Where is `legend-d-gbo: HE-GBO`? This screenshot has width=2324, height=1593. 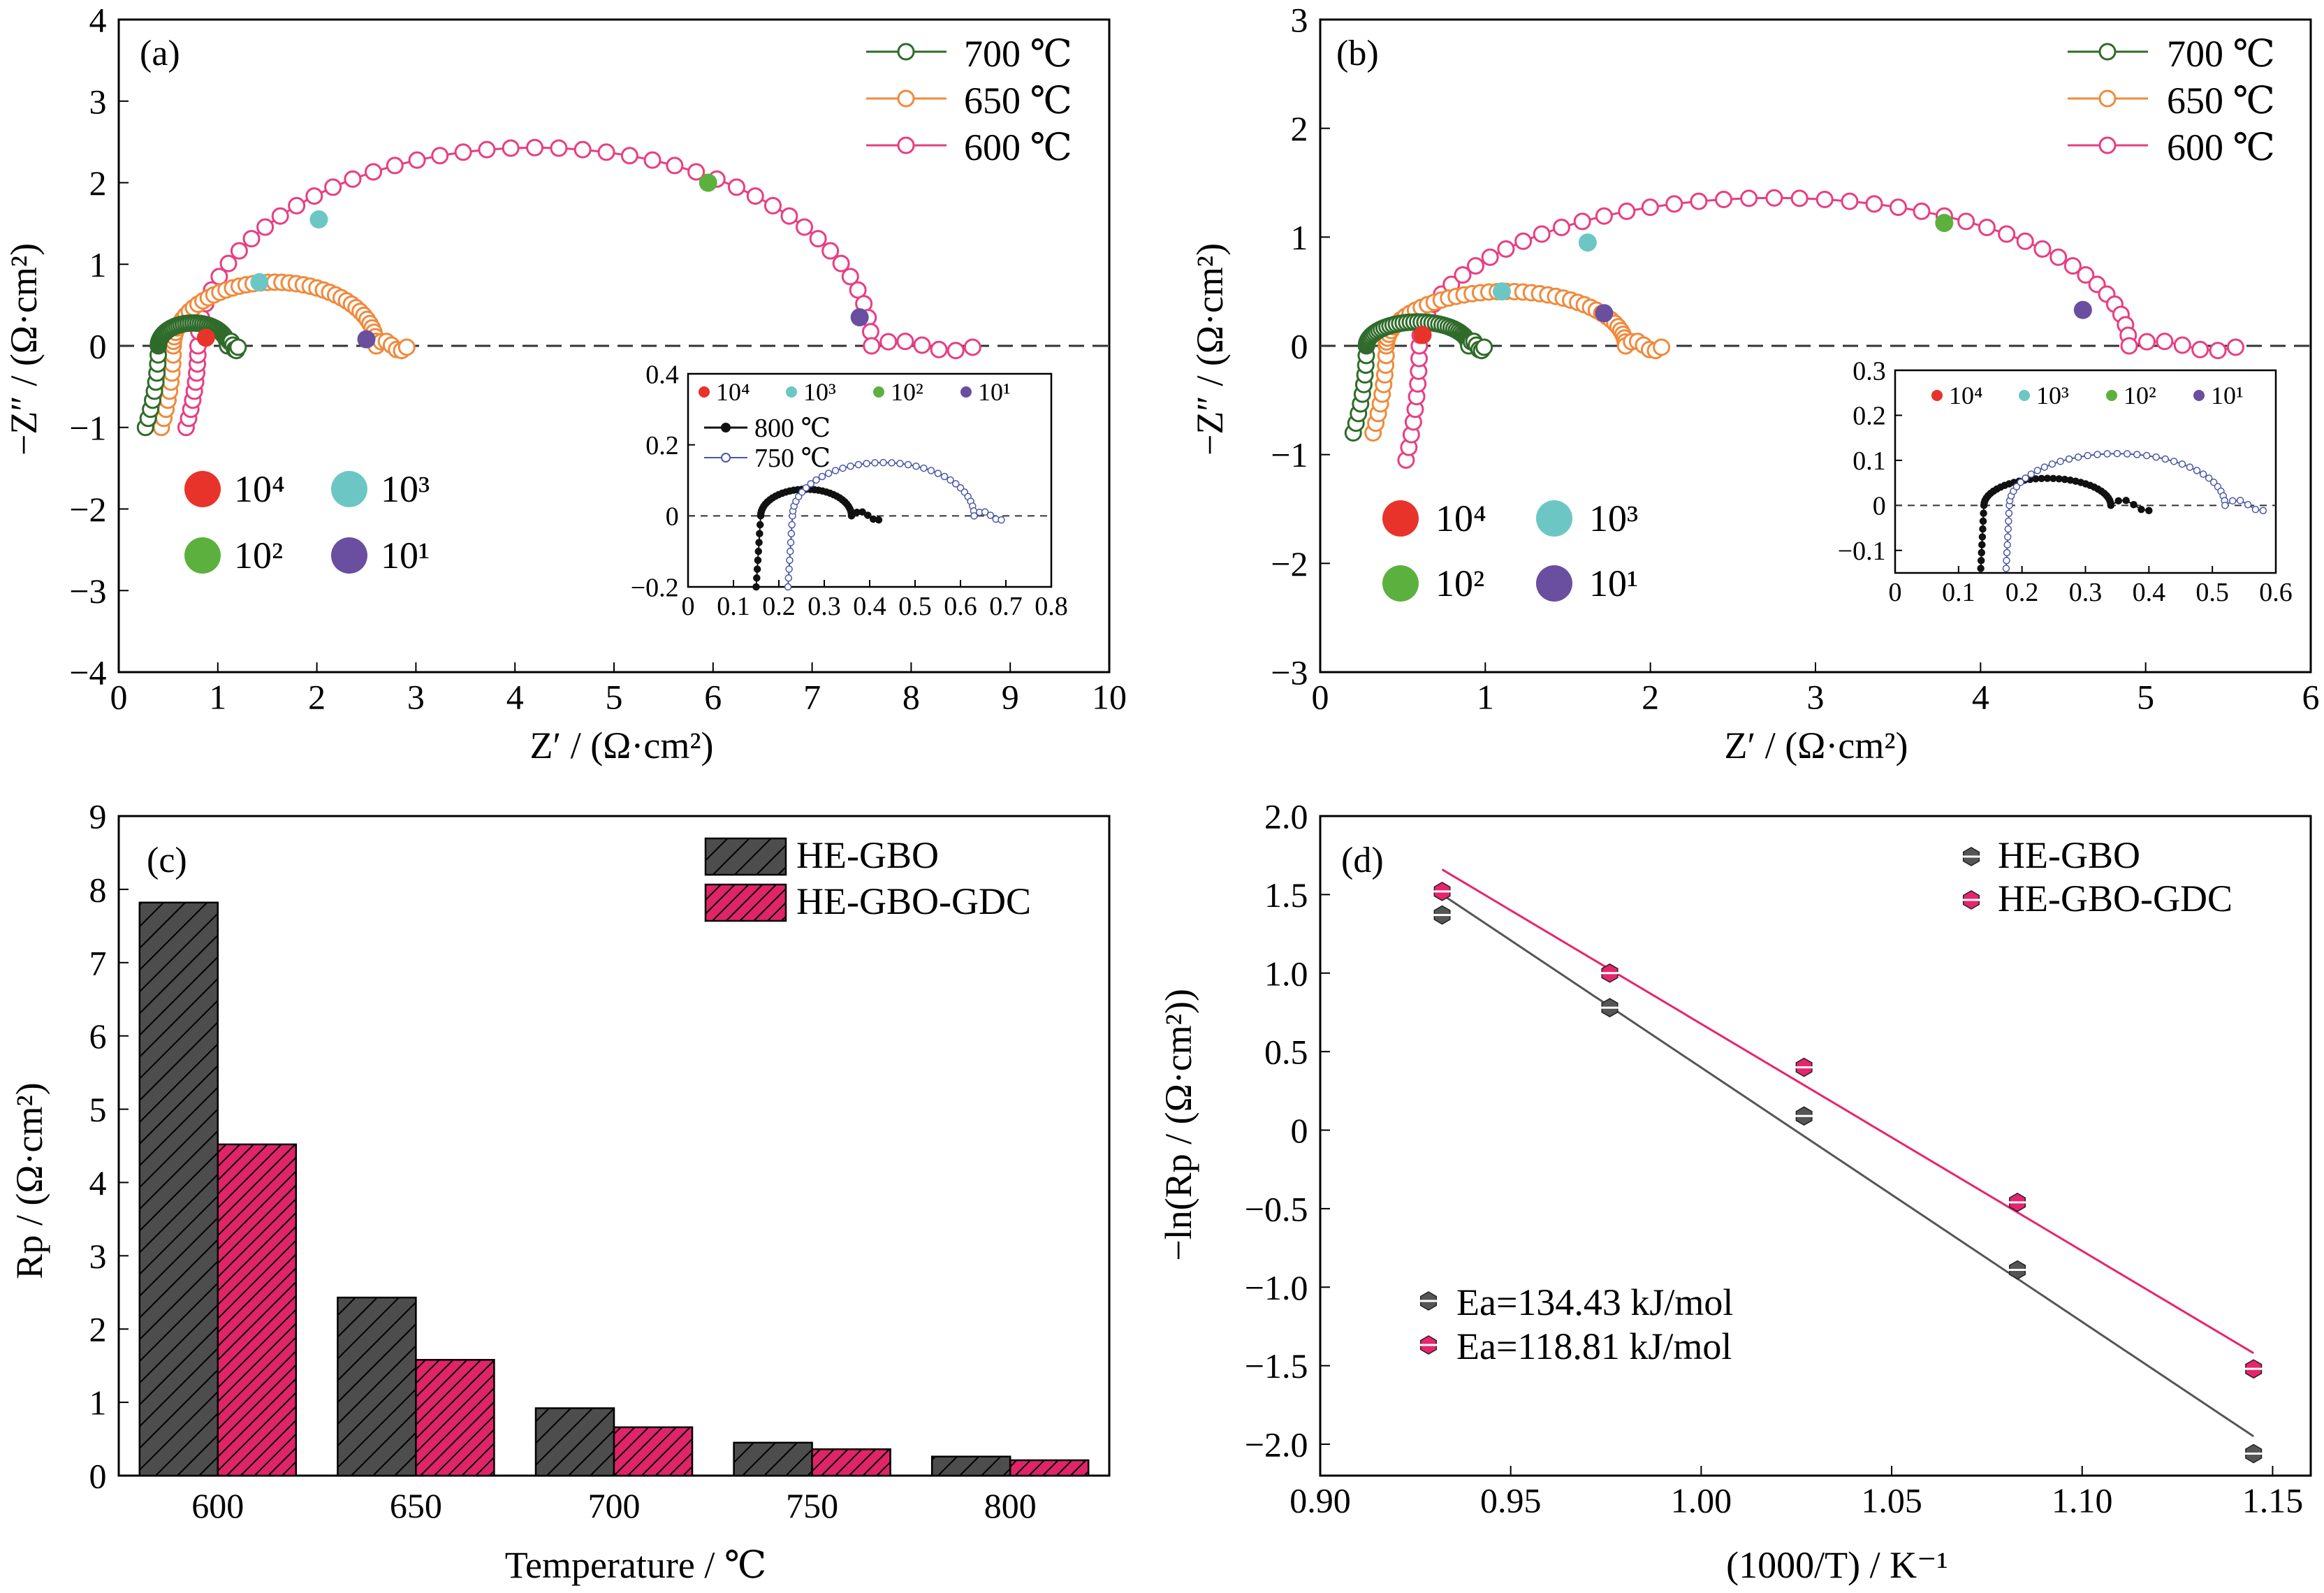 legend-d-gbo: HE-GBO is located at coordinates (2069, 855).